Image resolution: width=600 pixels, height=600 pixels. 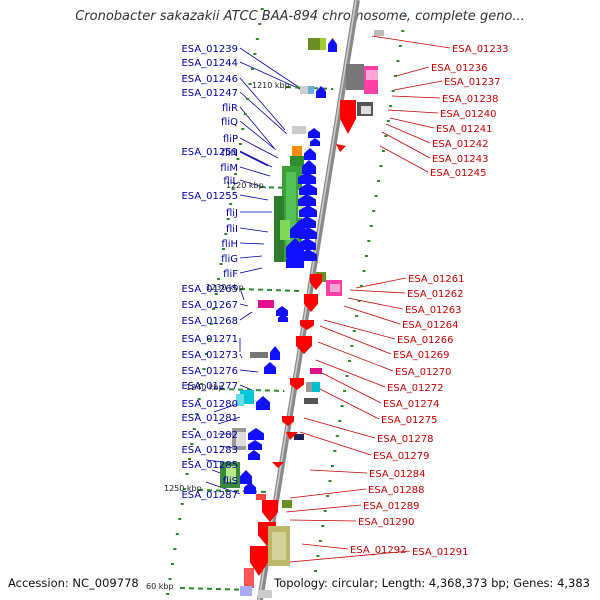 I want to click on gene-label-left: ESA_01265, so click(x=209, y=289).